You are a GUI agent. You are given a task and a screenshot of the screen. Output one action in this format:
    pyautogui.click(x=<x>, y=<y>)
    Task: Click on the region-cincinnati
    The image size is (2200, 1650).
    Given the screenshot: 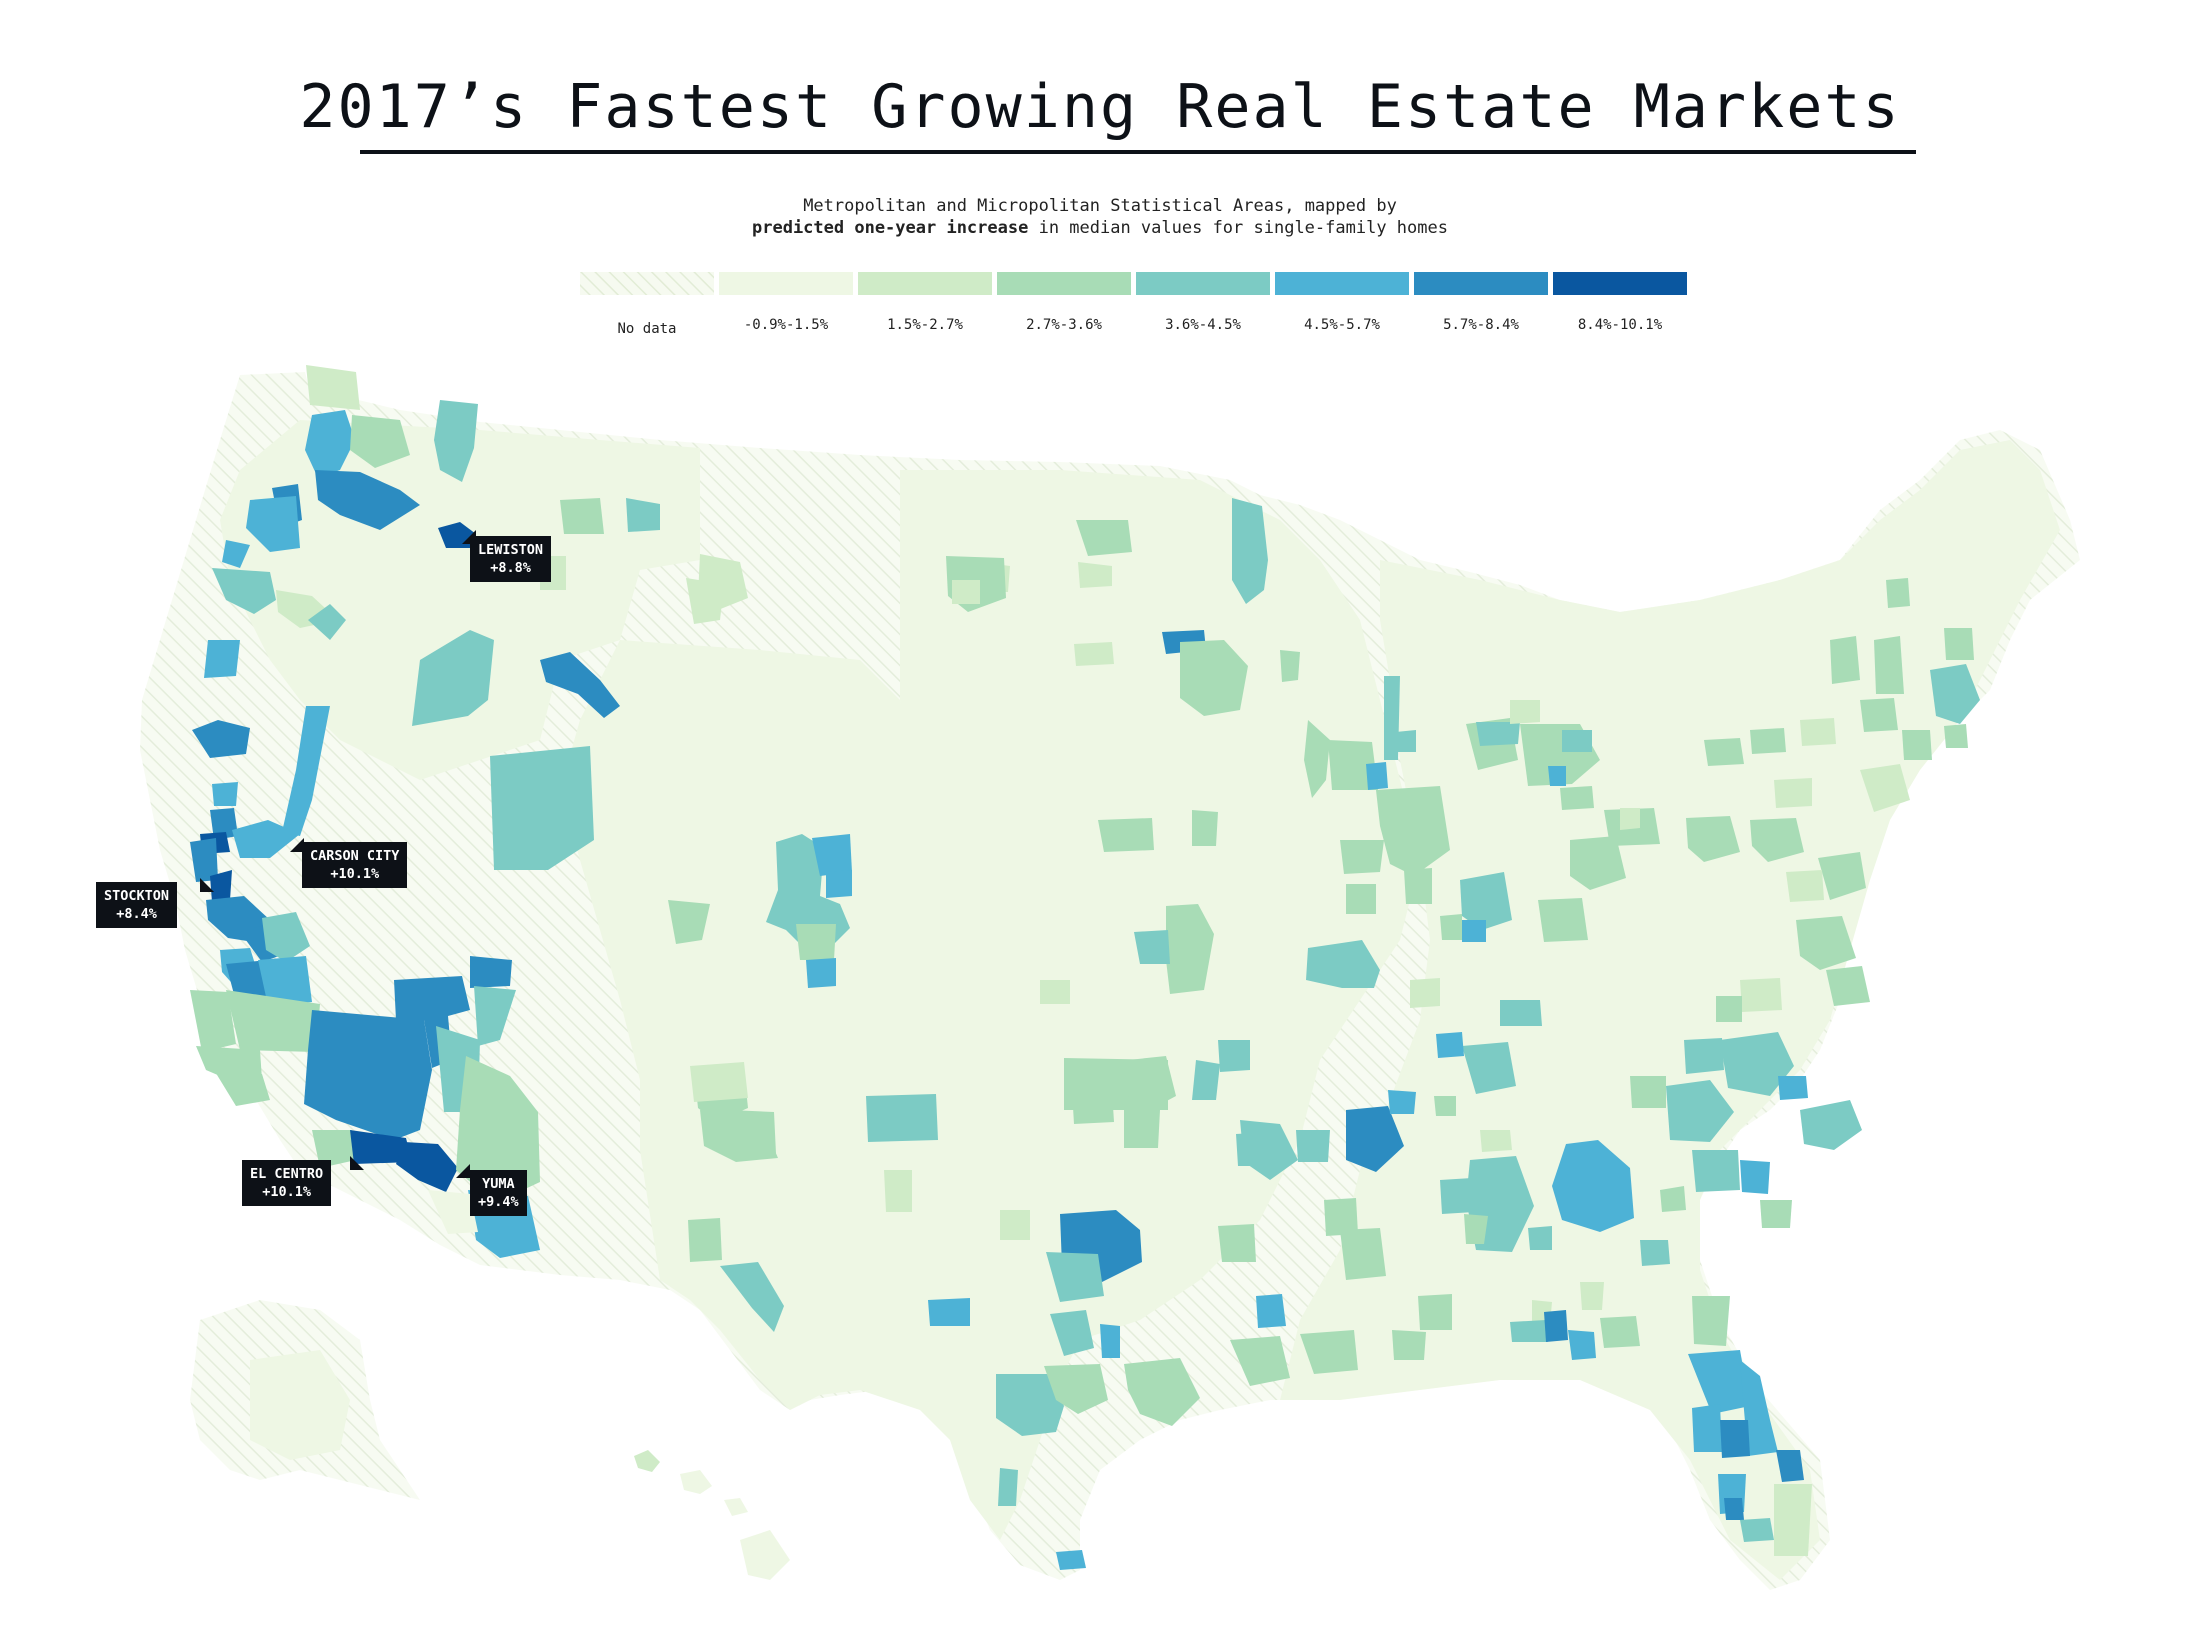 What is the action you would take?
    pyautogui.click(x=1563, y=920)
    